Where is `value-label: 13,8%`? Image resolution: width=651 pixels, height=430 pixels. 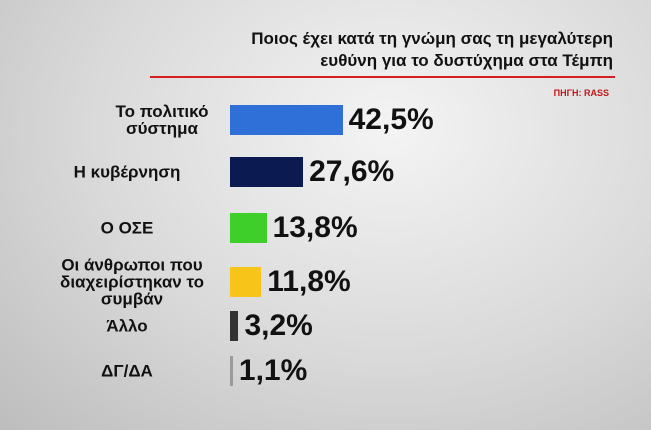
value-label: 13,8% is located at coordinates (315, 227).